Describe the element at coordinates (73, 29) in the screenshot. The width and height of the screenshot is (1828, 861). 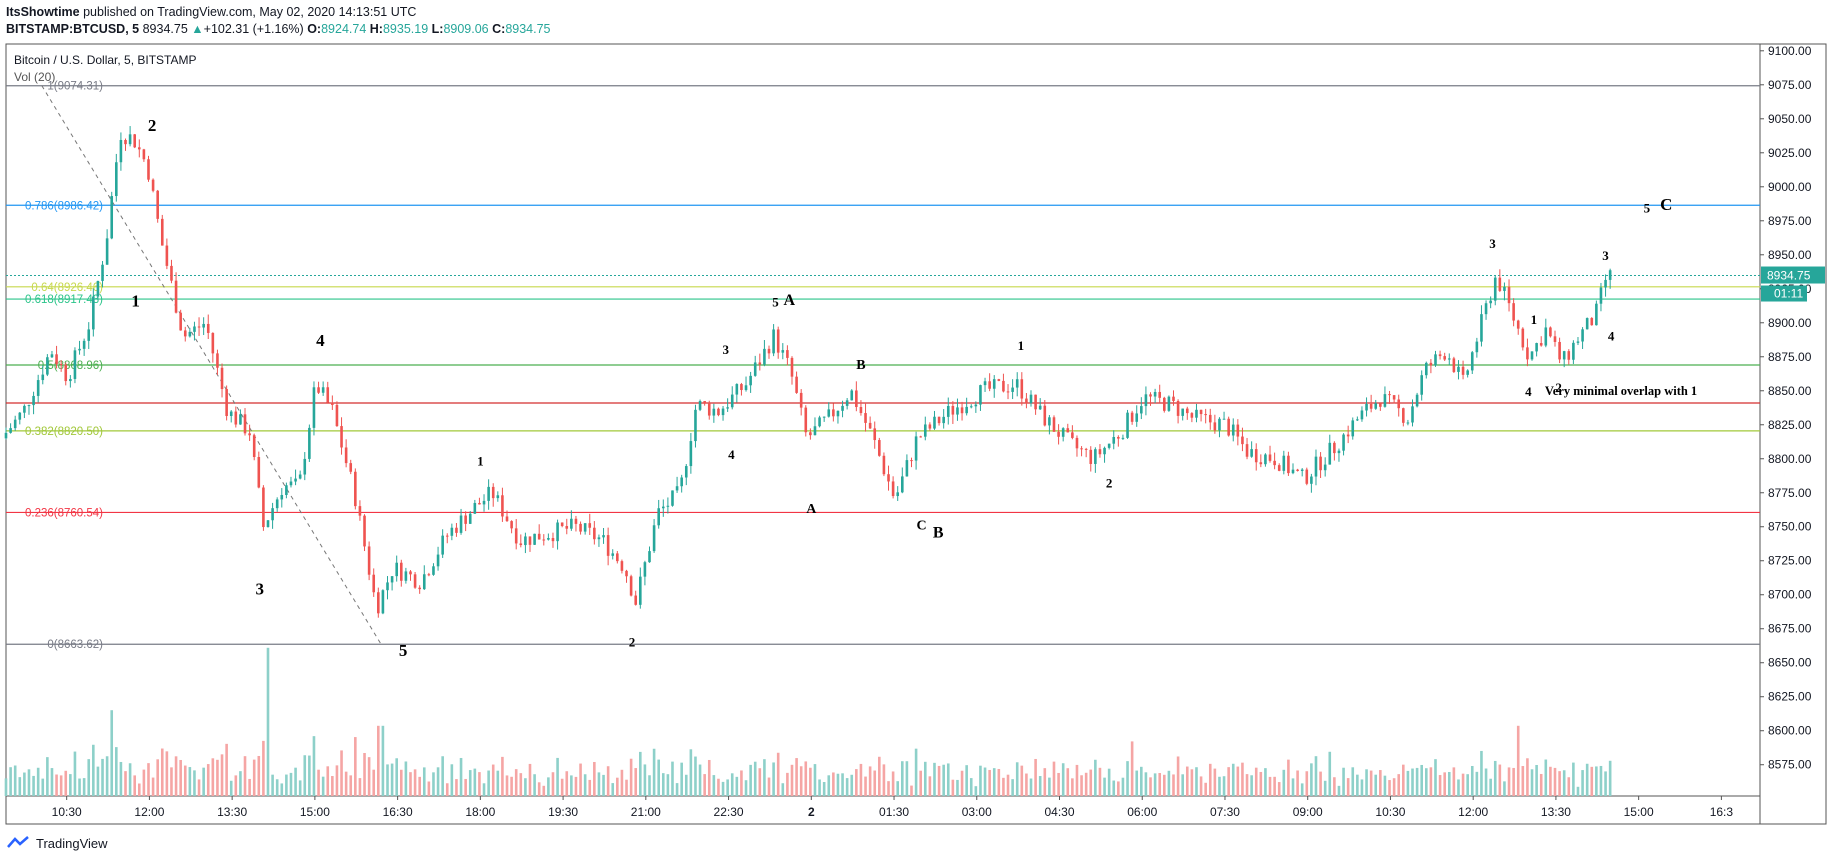
I see `symbol-name: BITSTAMP:BTCUSD, 5` at that location.